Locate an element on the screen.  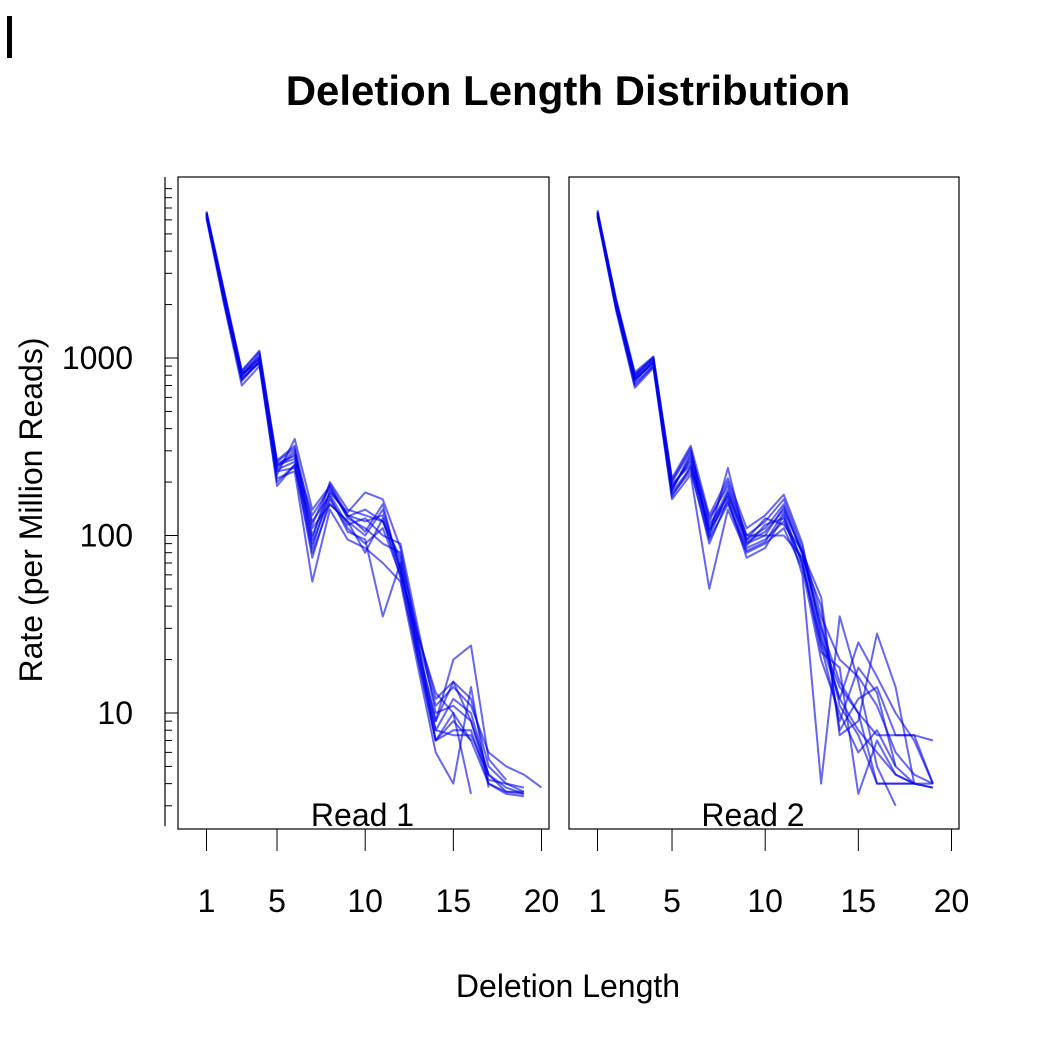
panel-label: Read 2 is located at coordinates (752, 815).